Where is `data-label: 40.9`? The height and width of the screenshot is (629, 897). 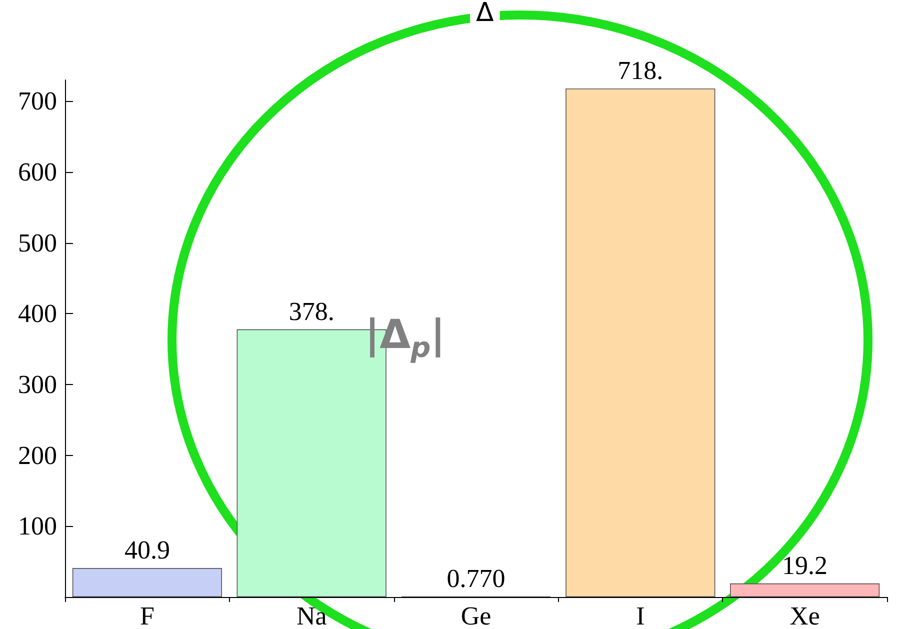
data-label: 40.9 is located at coordinates (147, 550).